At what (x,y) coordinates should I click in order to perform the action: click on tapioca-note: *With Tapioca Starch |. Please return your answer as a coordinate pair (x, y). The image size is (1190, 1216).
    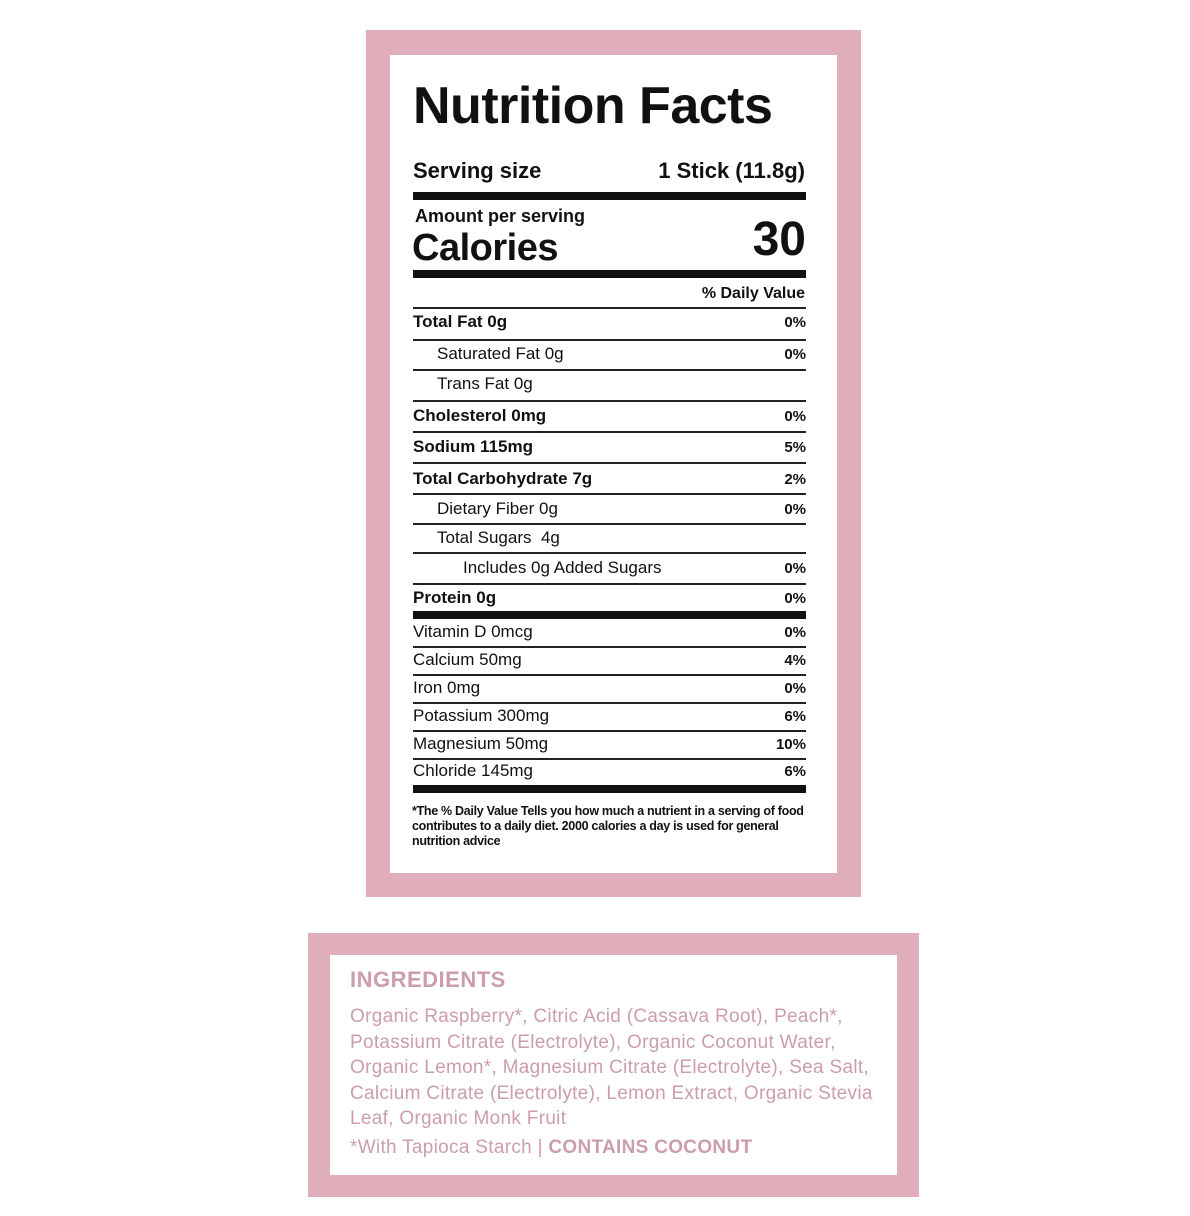
    Looking at the image, I should click on (449, 1147).